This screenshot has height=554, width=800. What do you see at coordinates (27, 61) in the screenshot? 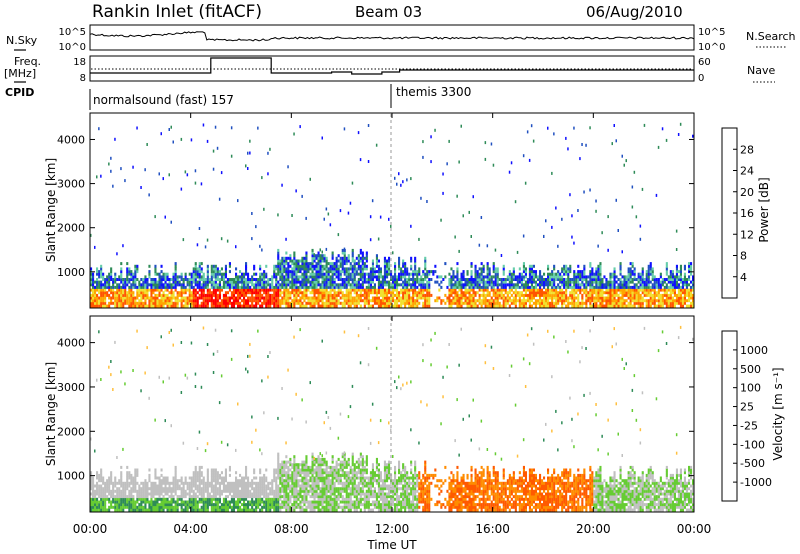
I see `freq-label: Freq.` at bounding box center [27, 61].